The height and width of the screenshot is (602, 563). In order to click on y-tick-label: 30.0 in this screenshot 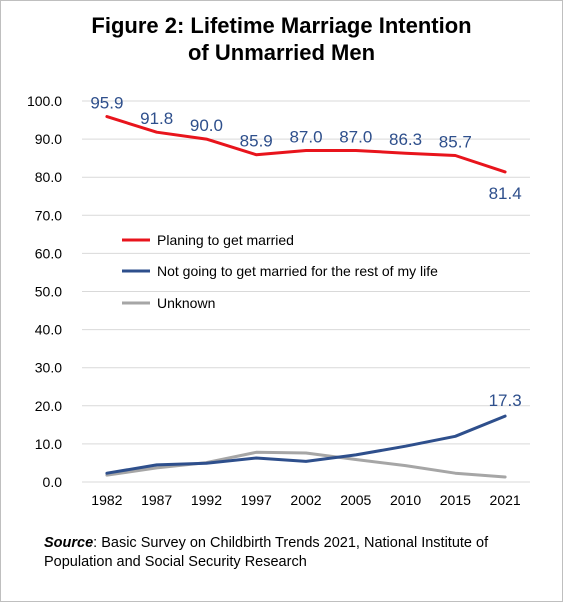, I will do `click(48, 368)`.